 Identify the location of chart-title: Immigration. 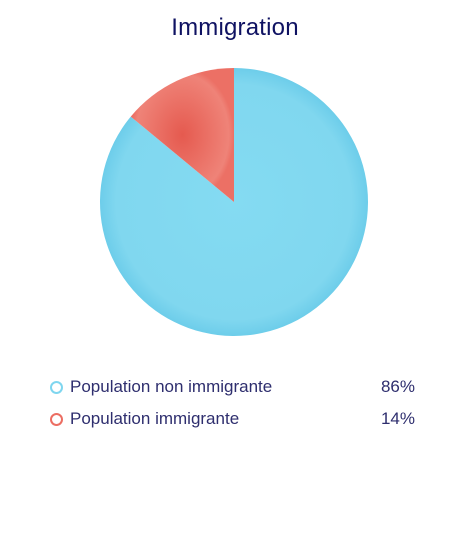
(235, 27).